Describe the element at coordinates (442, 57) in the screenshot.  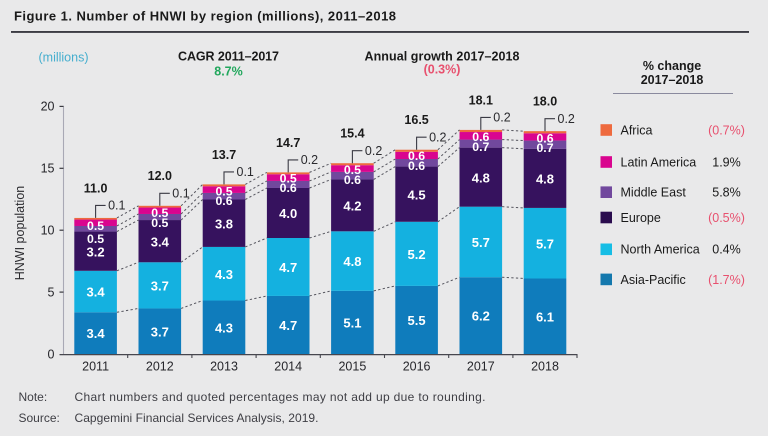
I see `svg-text: Annual growth 2017–2018` at that location.